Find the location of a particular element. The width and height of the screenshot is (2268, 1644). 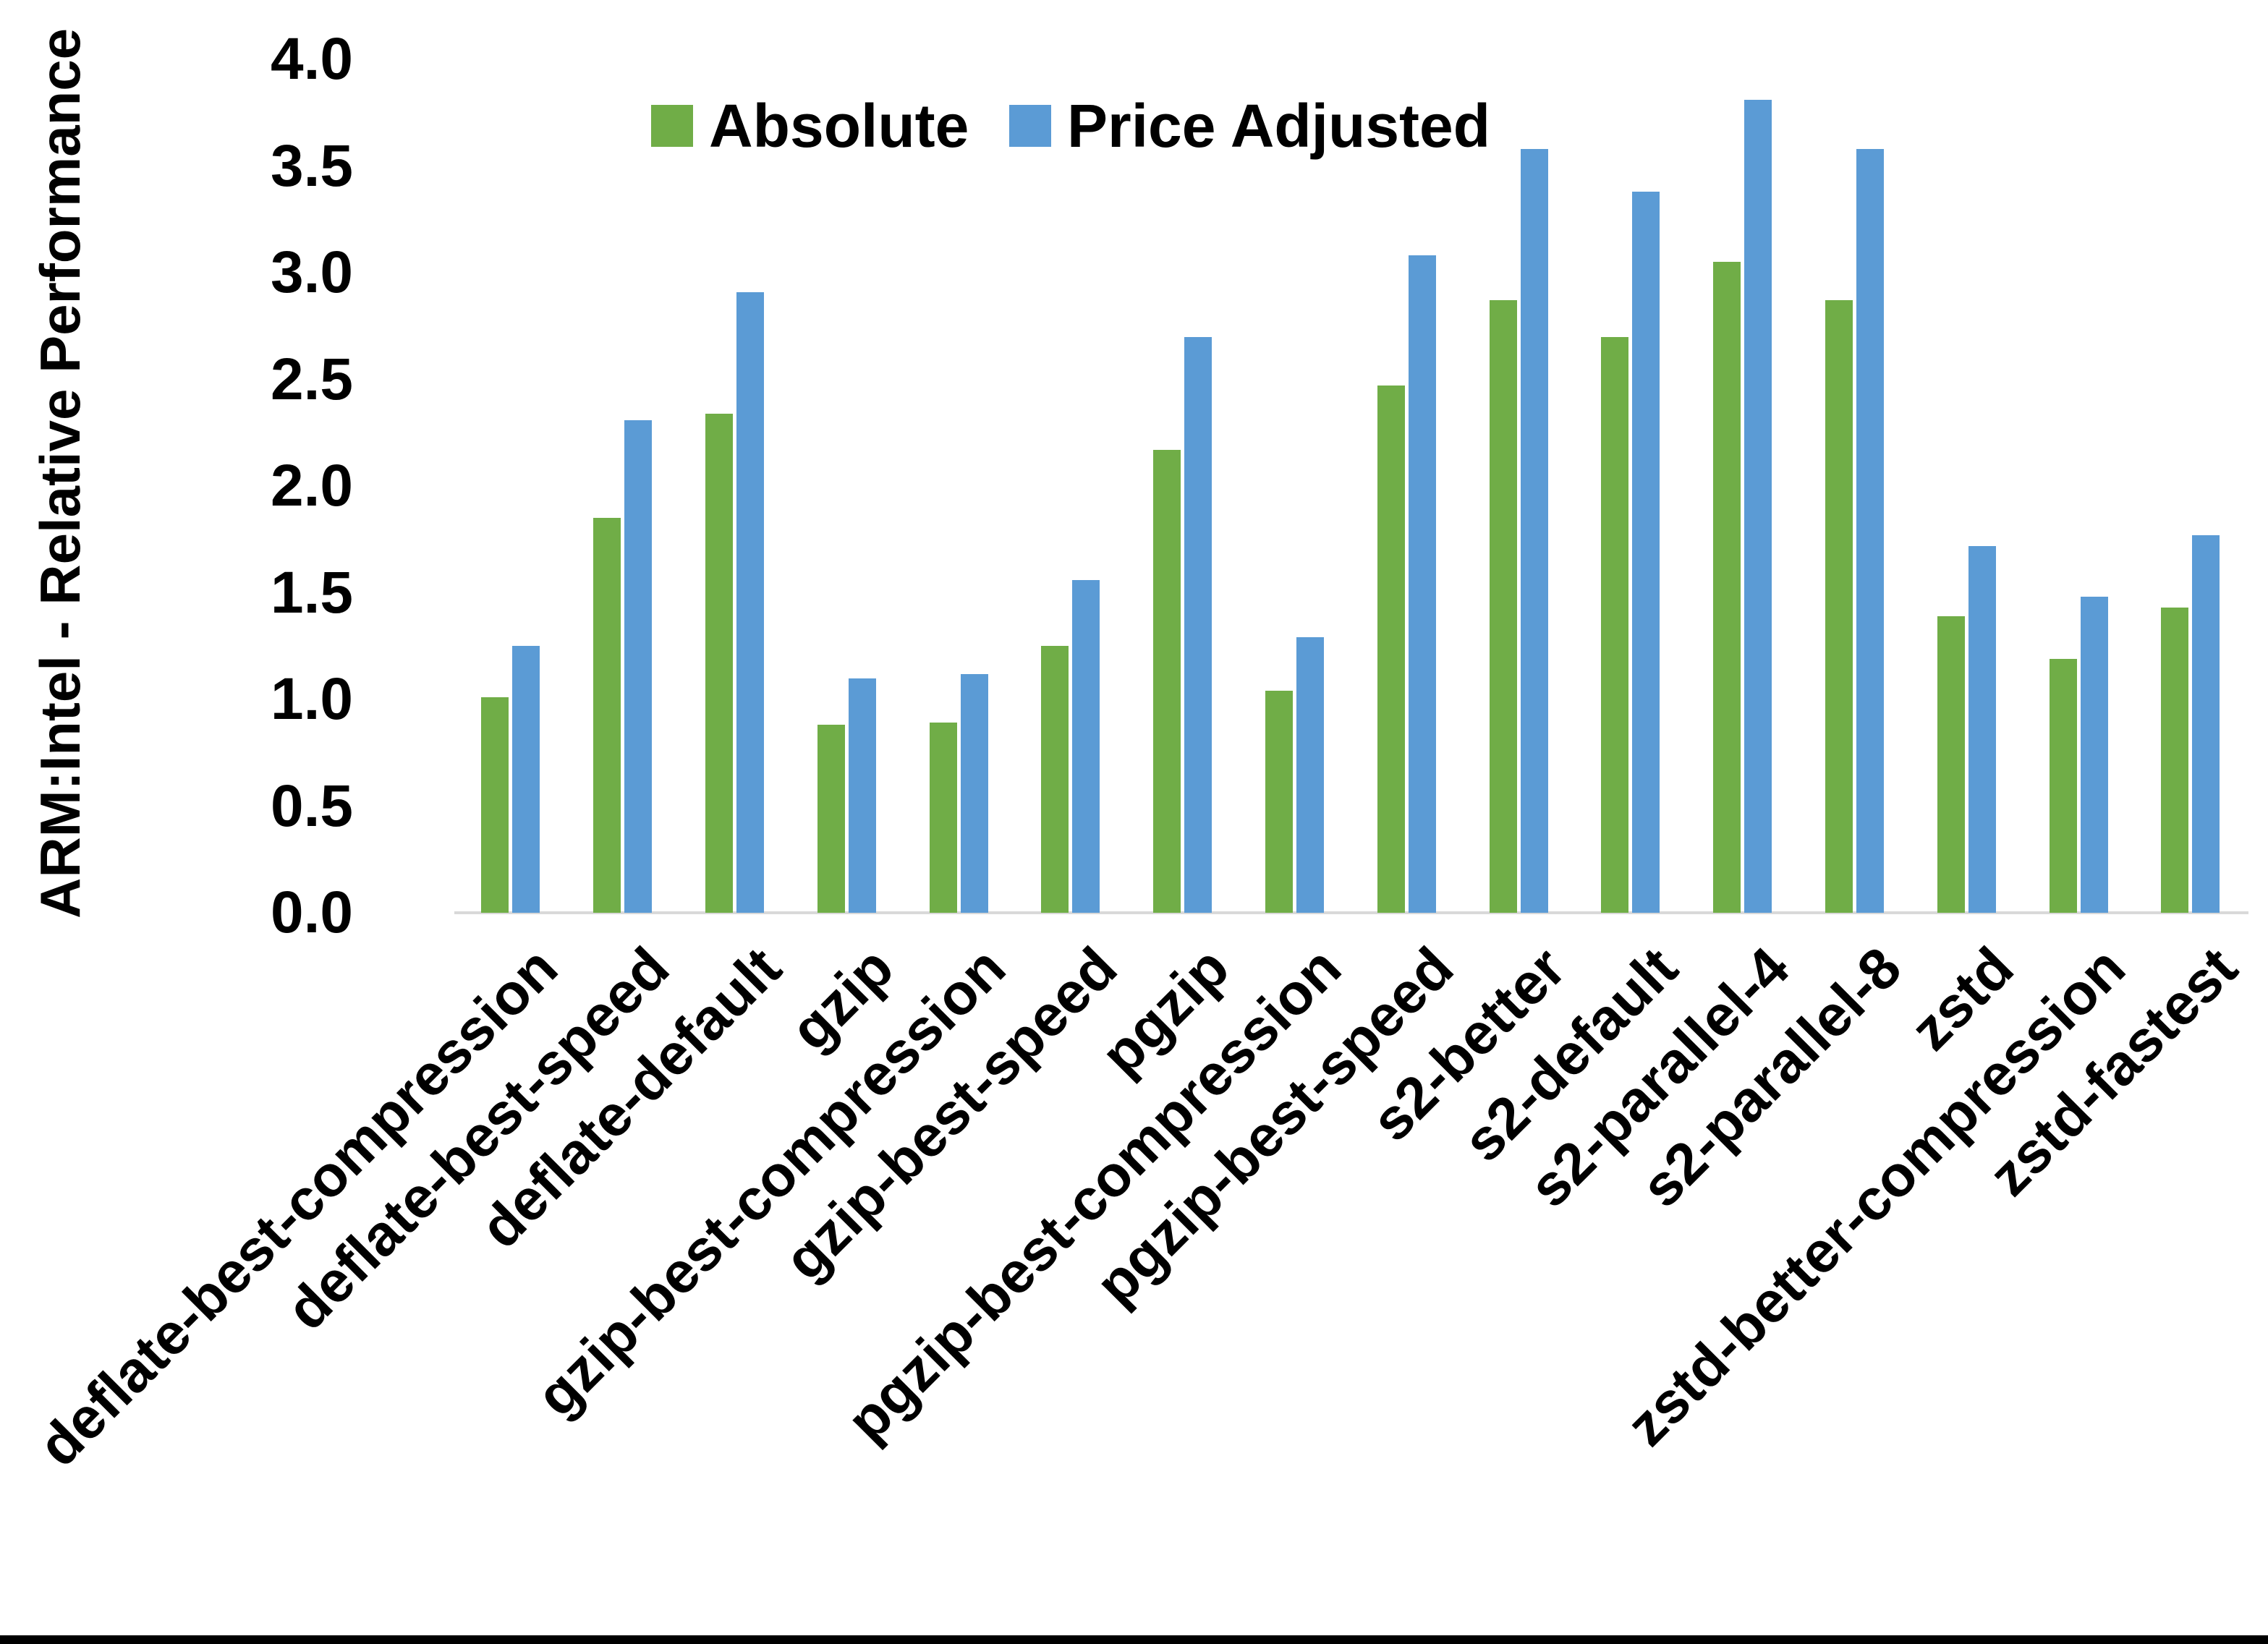

y-tick-label: 3.0 is located at coordinates (312, 272).